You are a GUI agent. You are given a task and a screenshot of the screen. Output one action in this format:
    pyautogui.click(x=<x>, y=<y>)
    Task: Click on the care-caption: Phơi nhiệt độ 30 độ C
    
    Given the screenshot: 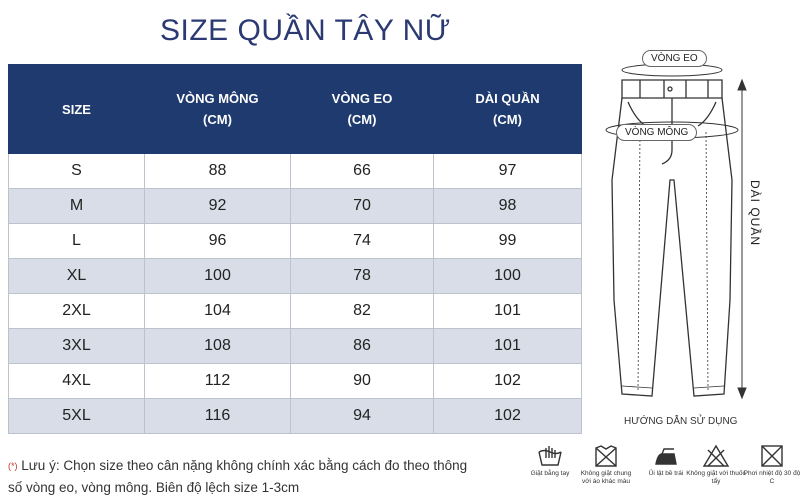 What is the action you would take?
    pyautogui.click(x=771, y=477)
    